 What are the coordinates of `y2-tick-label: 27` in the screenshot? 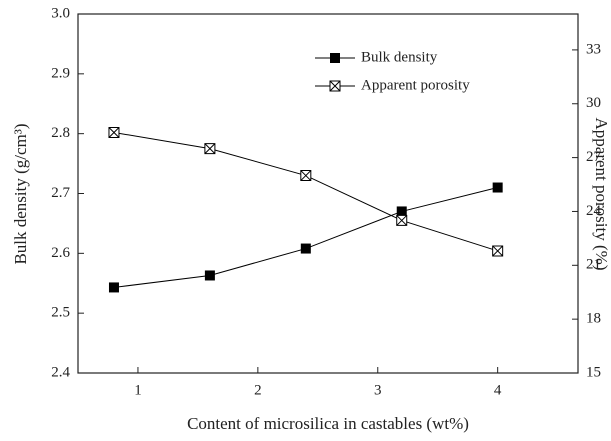 It's located at (594, 157).